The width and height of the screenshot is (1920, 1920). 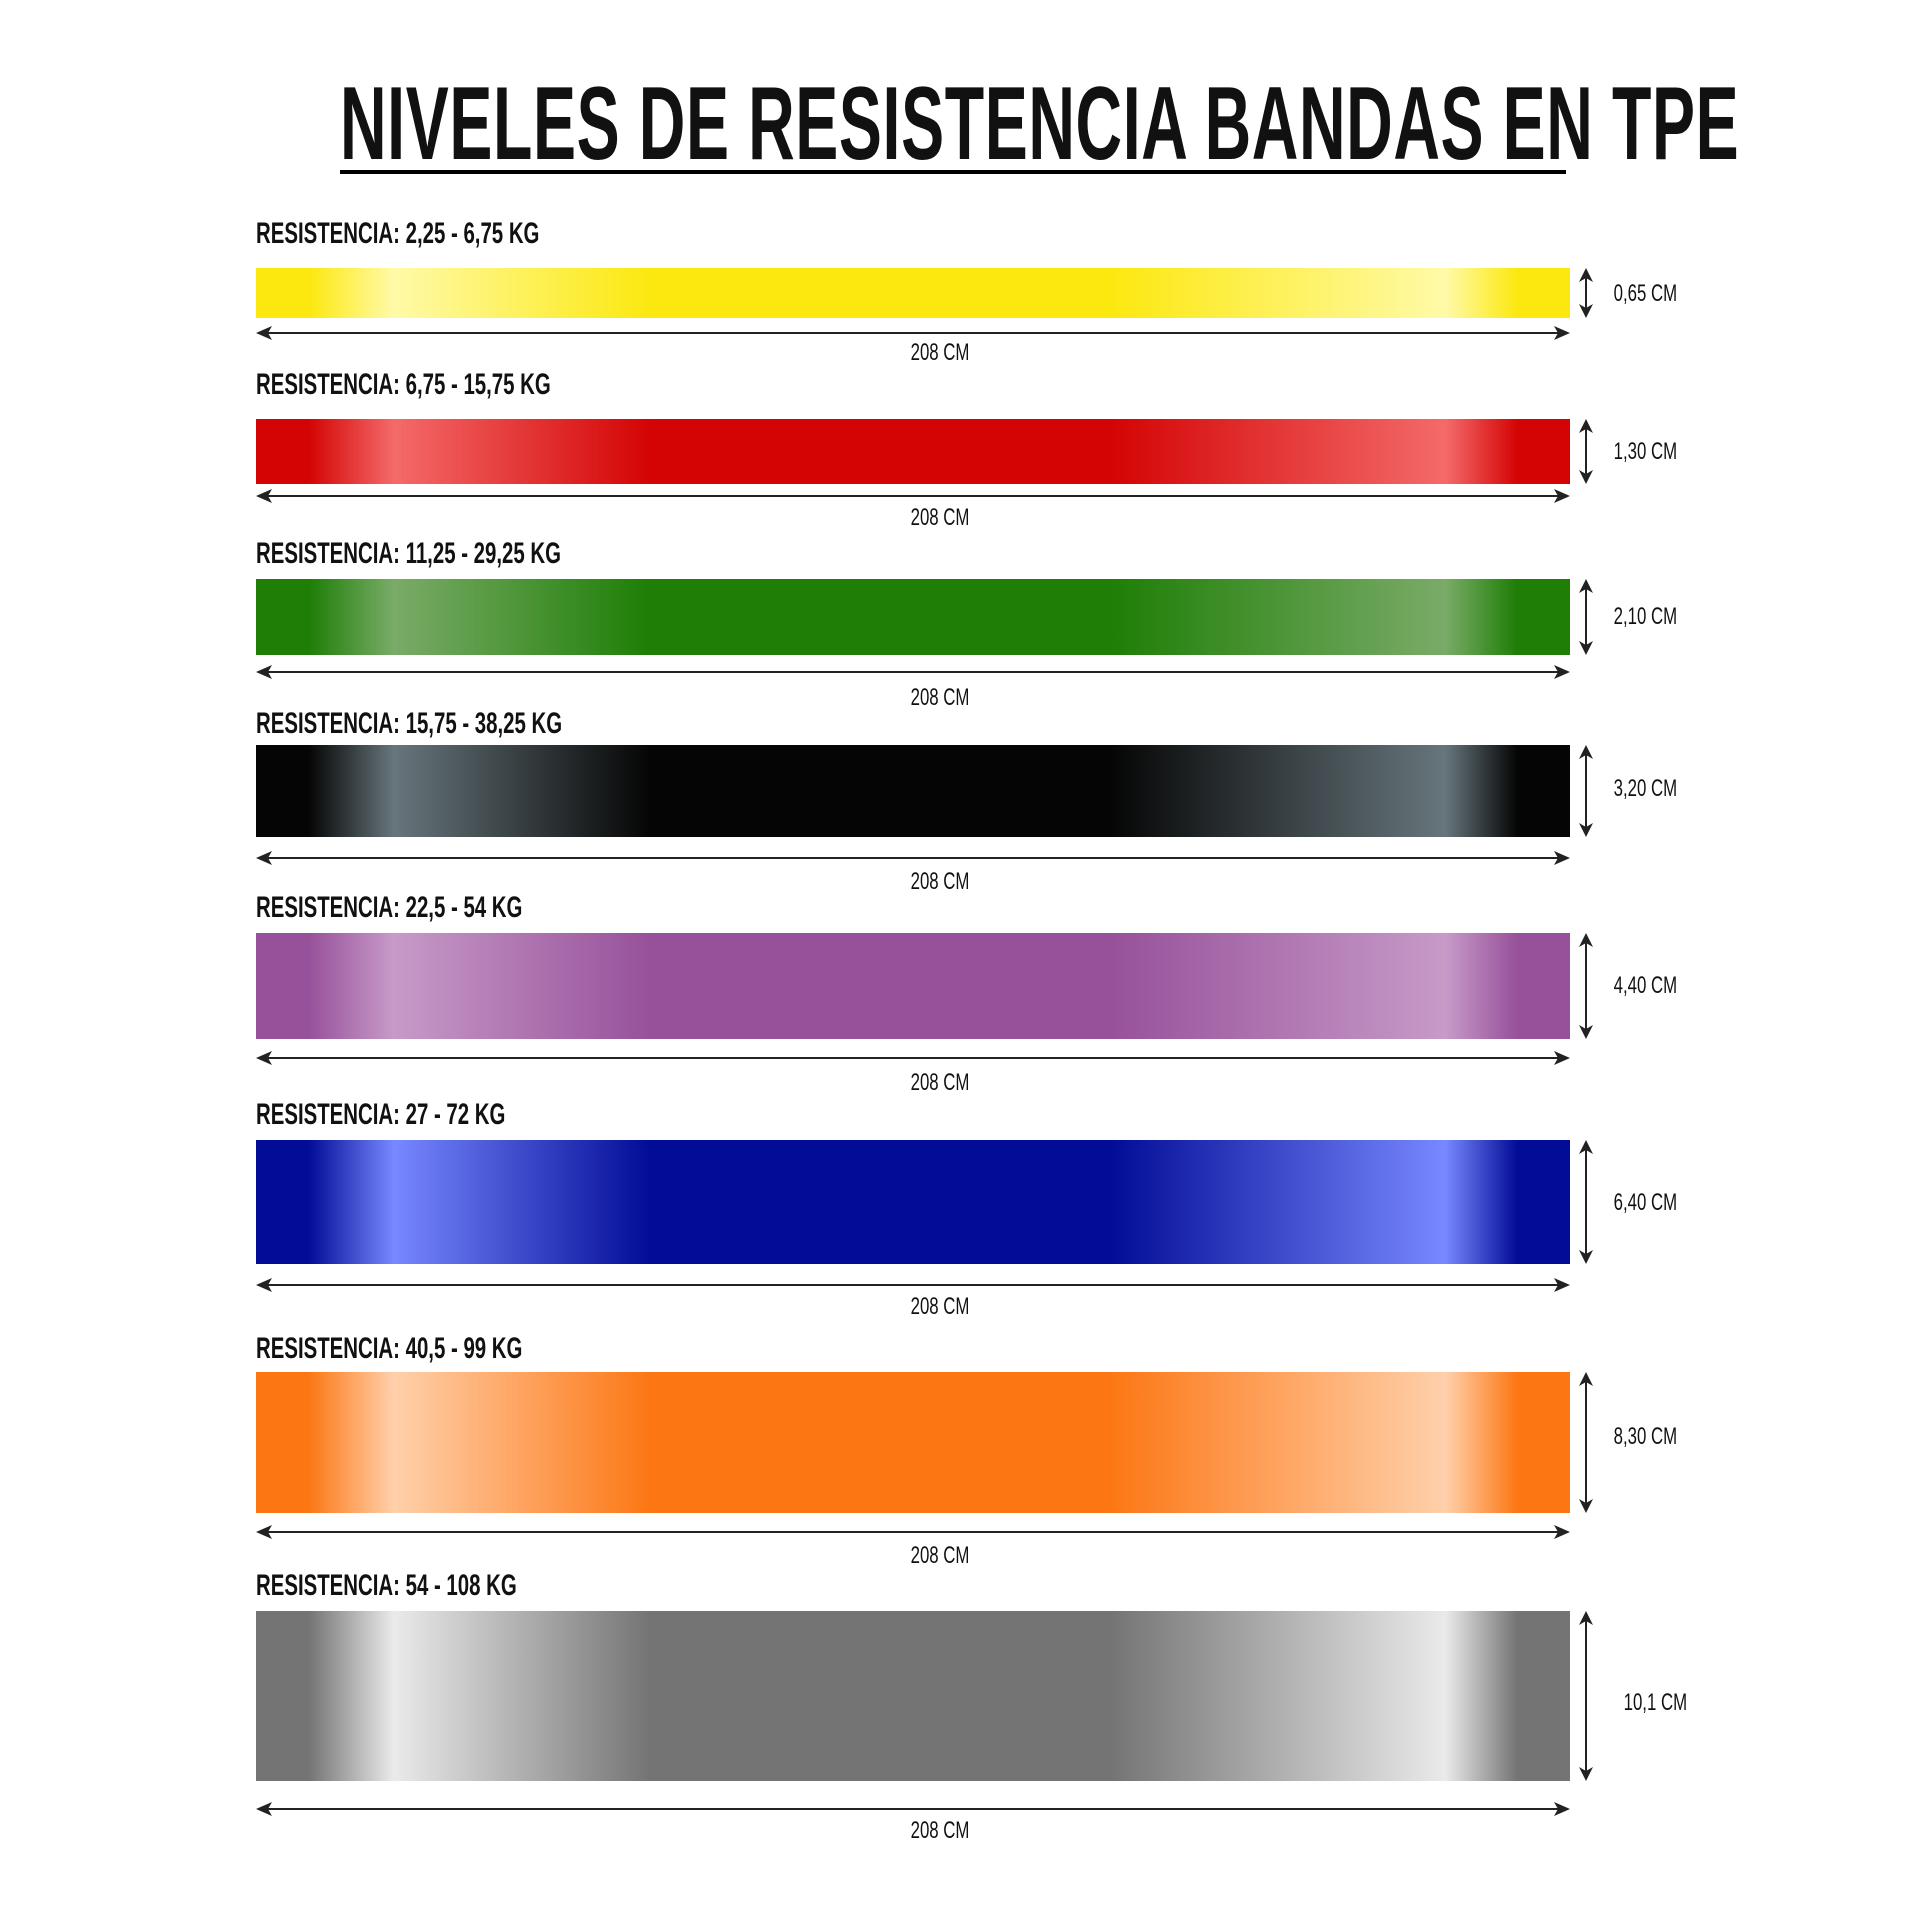 I want to click on page-title: NIVELES DE RESISTENCIA BANDAS EN TPE, so click(x=1040, y=124).